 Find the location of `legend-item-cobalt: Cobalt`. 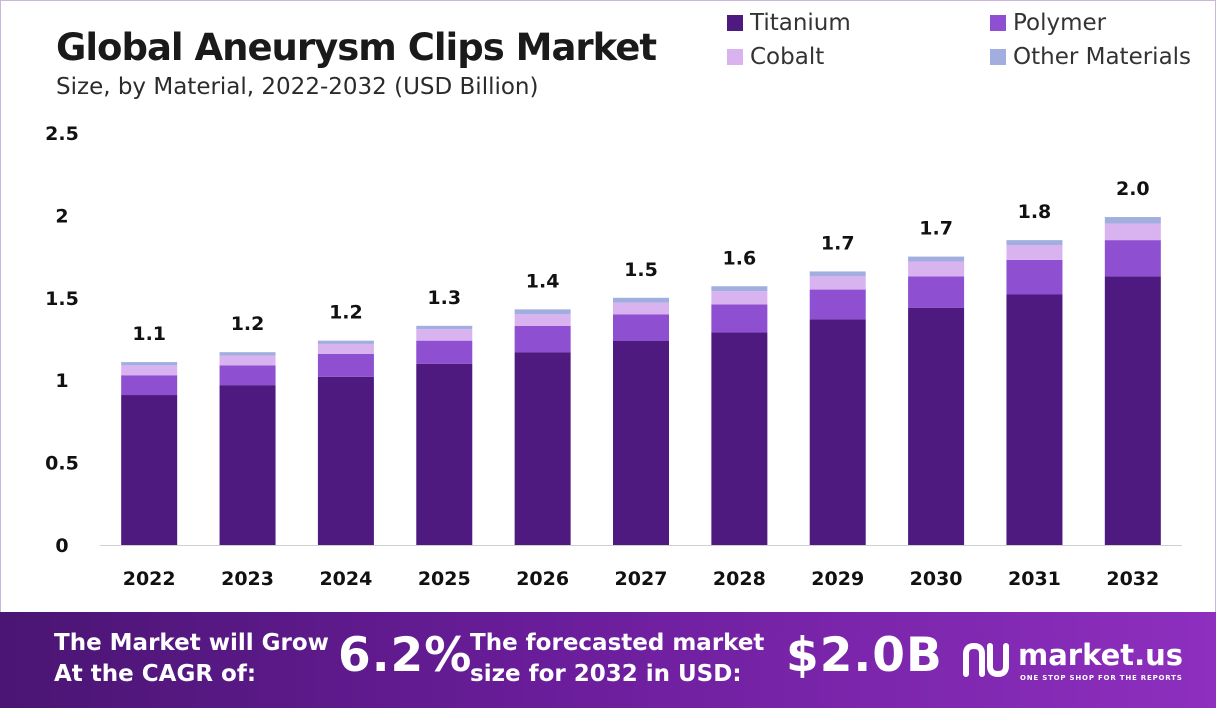

legend-item-cobalt: Cobalt is located at coordinates (775, 57).